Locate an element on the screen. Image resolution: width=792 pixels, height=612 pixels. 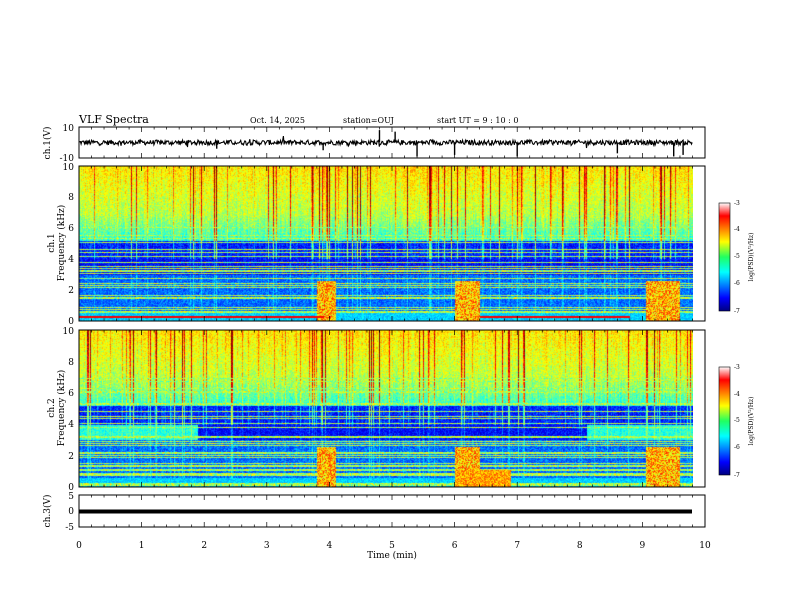
ch1-cbar-tick-3: -3 is located at coordinates (737, 203).